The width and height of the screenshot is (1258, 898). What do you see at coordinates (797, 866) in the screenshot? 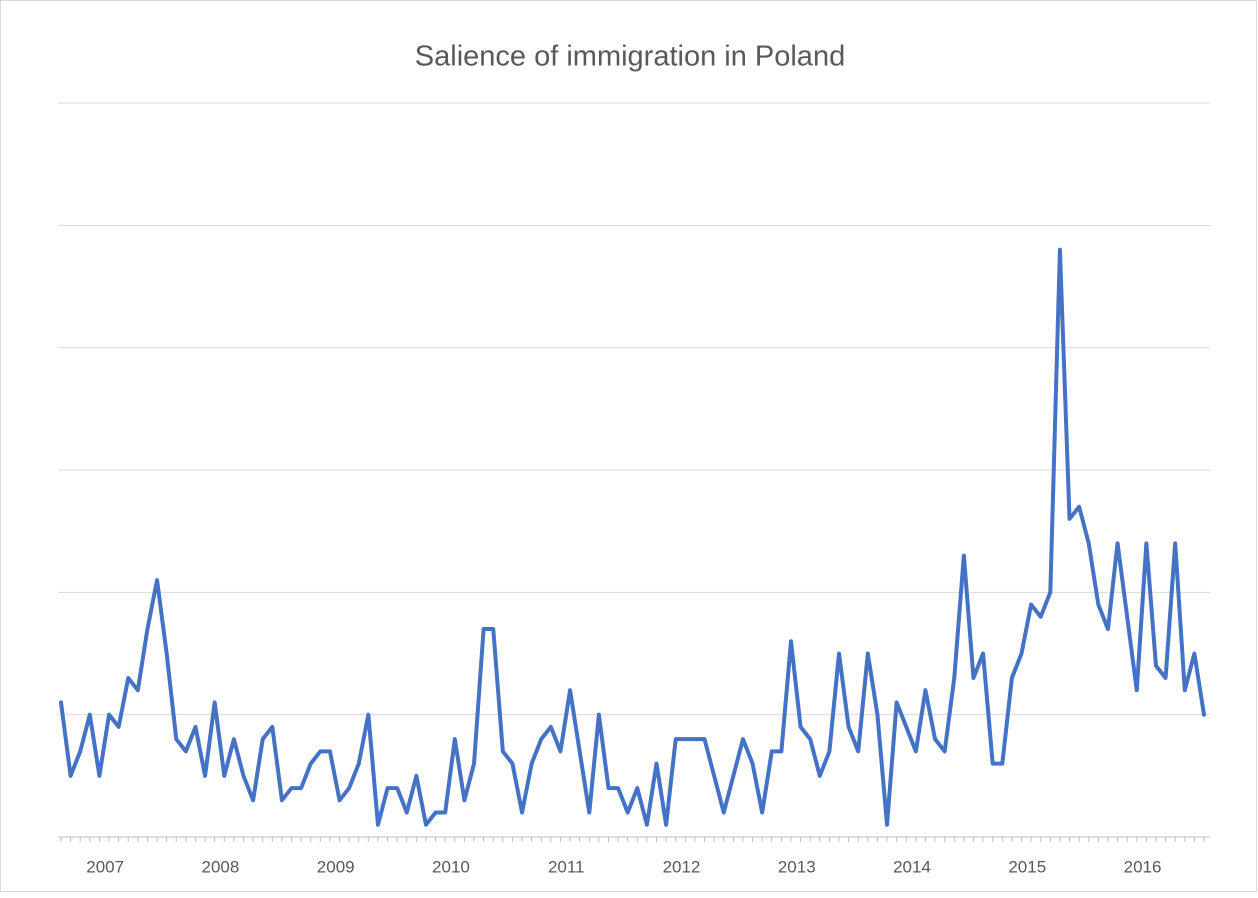
I see `x-tick-label: 2013` at bounding box center [797, 866].